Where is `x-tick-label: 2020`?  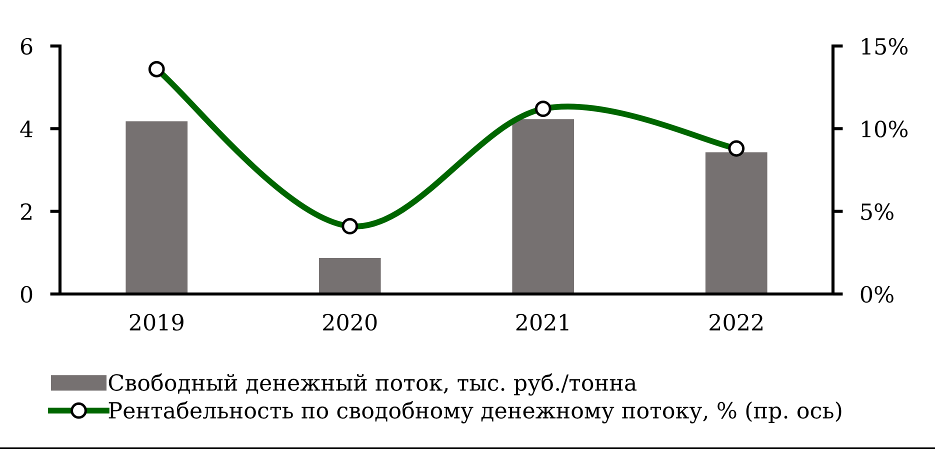
x-tick-label: 2020 is located at coordinates (350, 322).